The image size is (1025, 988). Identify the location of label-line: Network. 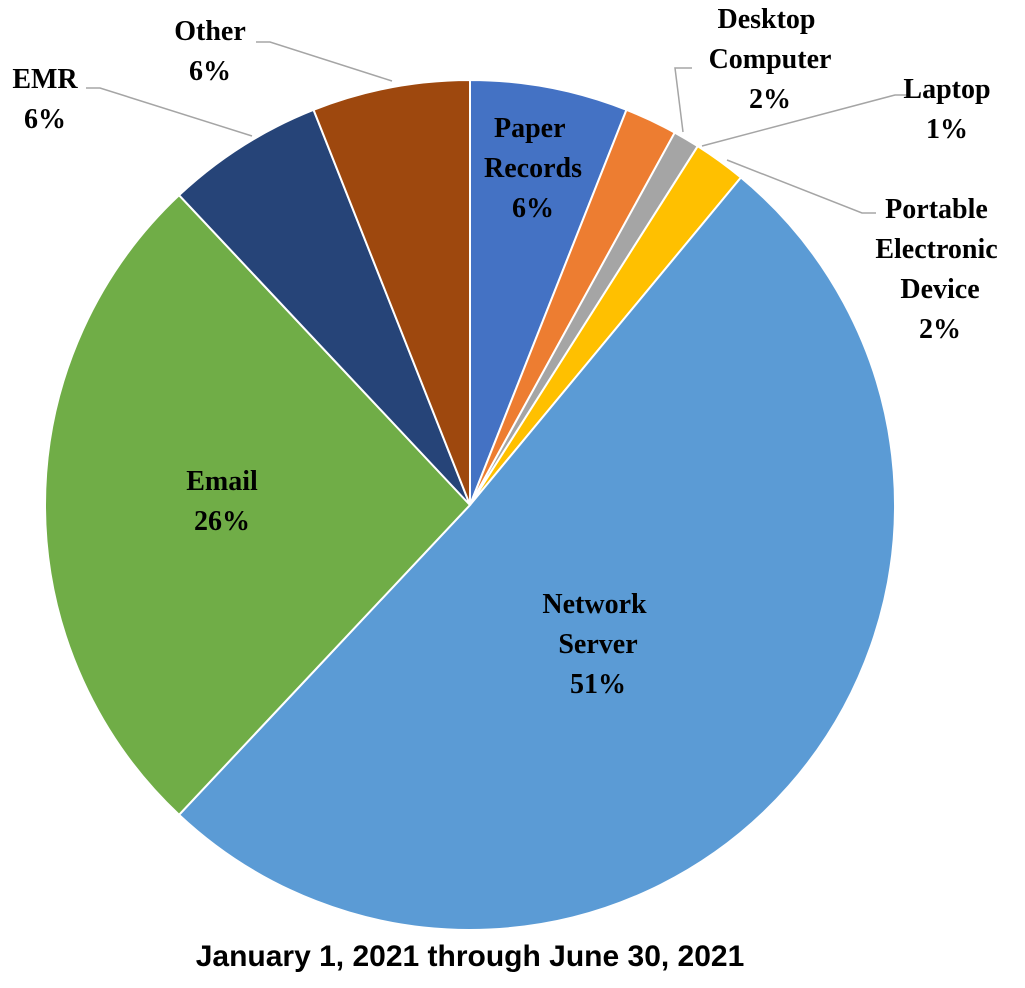
(597, 604).